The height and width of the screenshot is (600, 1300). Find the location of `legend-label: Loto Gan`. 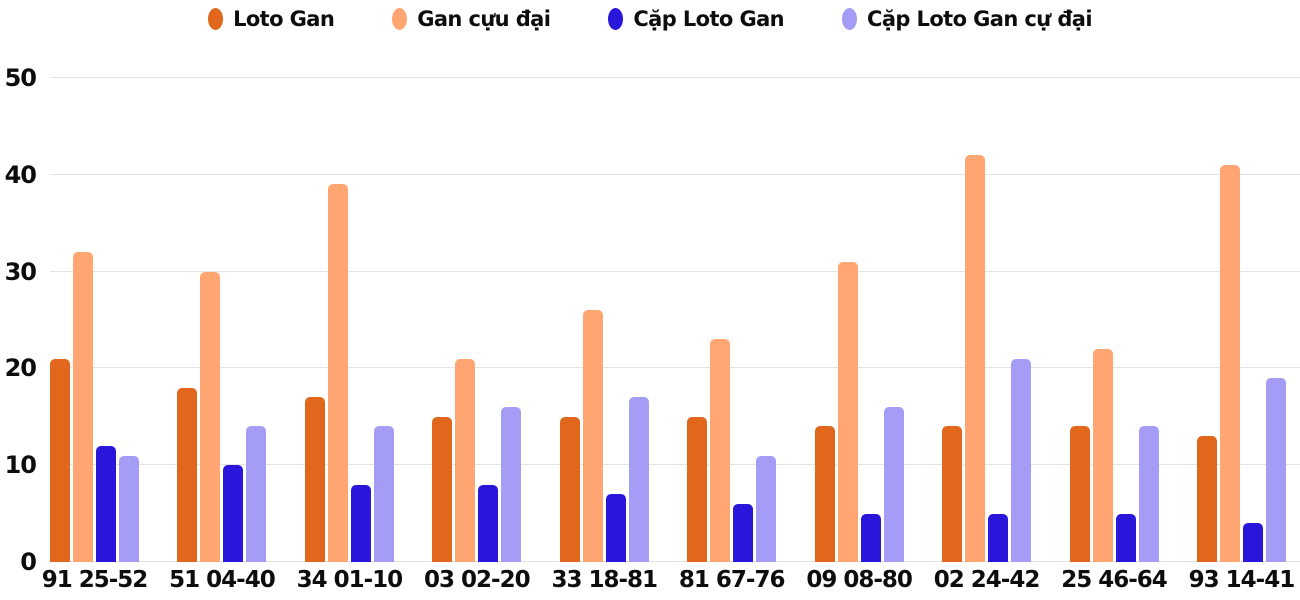

legend-label: Loto Gan is located at coordinates (284, 19).